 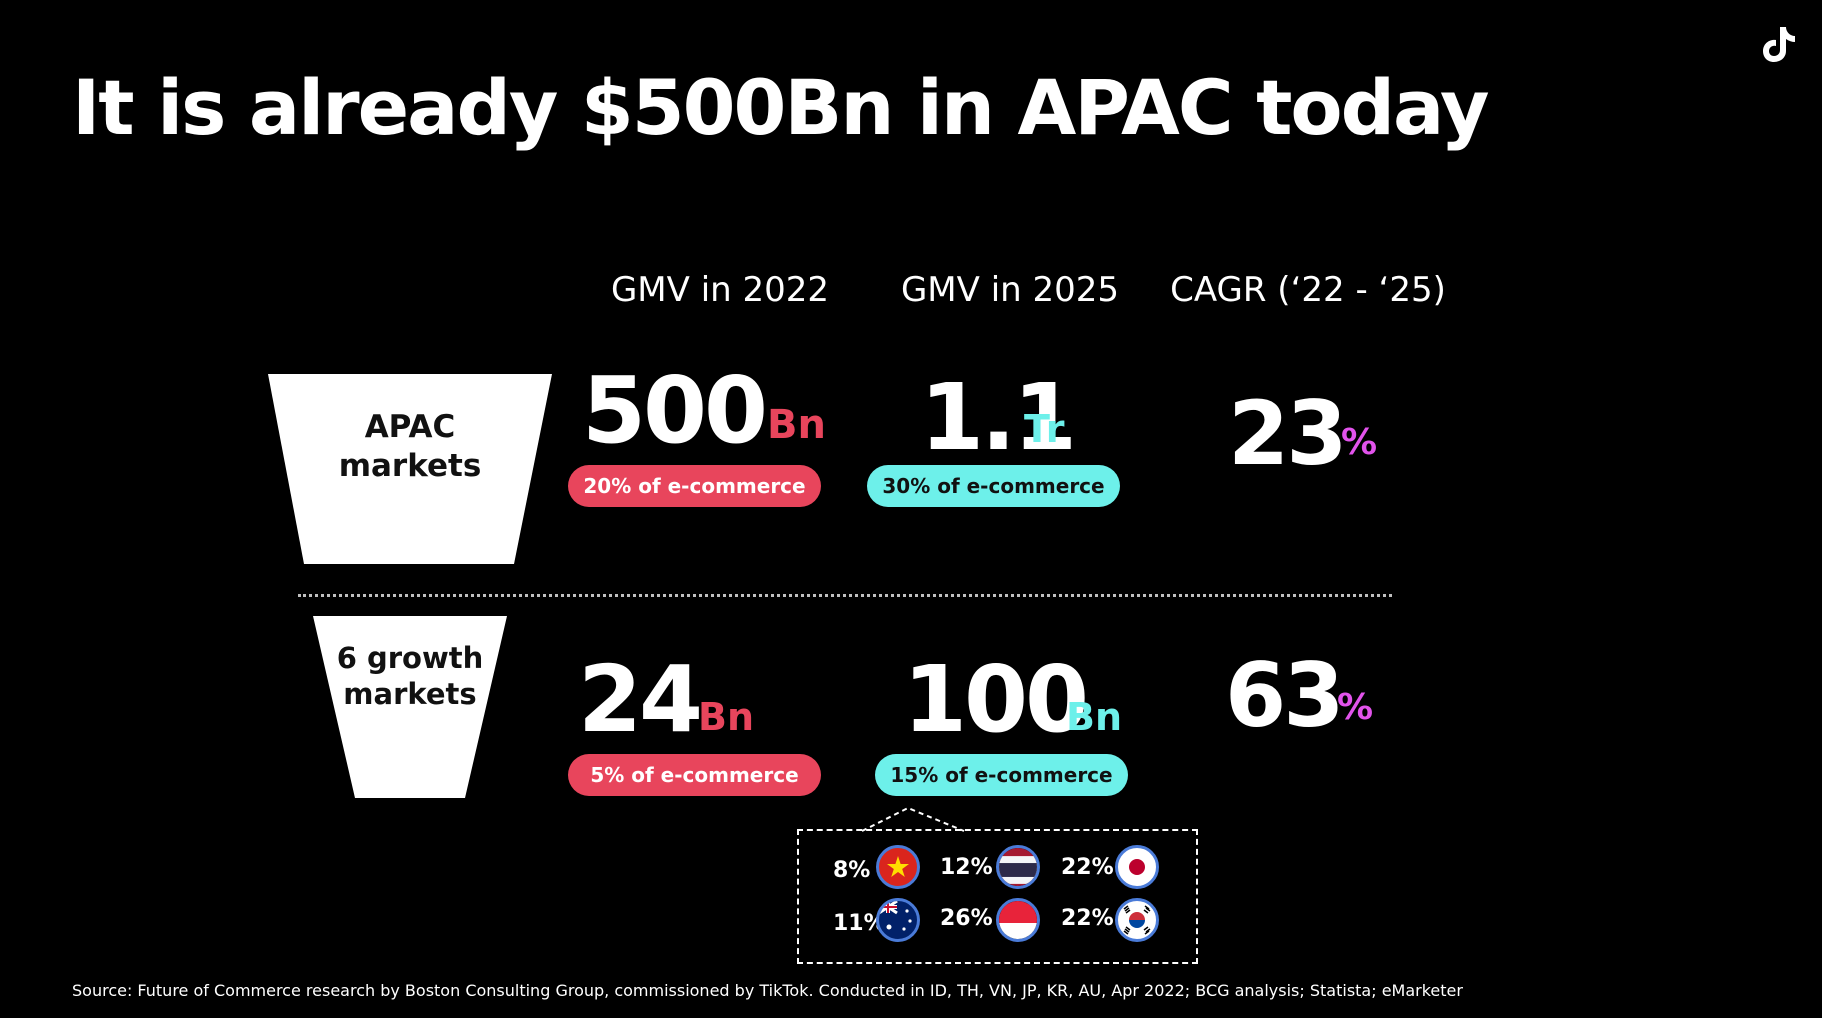 I want to click on column-header-gmv-2022: GMV in 2022, so click(x=720, y=290).